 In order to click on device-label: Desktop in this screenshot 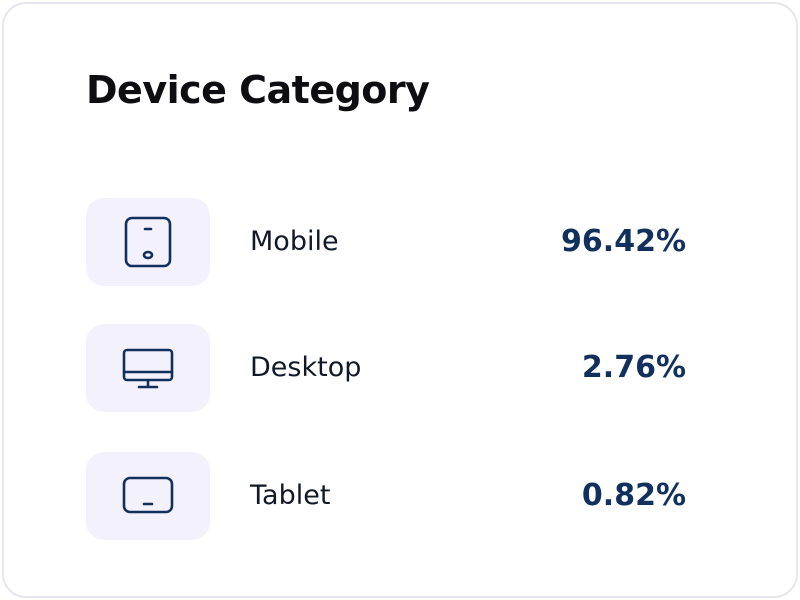, I will do `click(306, 367)`.